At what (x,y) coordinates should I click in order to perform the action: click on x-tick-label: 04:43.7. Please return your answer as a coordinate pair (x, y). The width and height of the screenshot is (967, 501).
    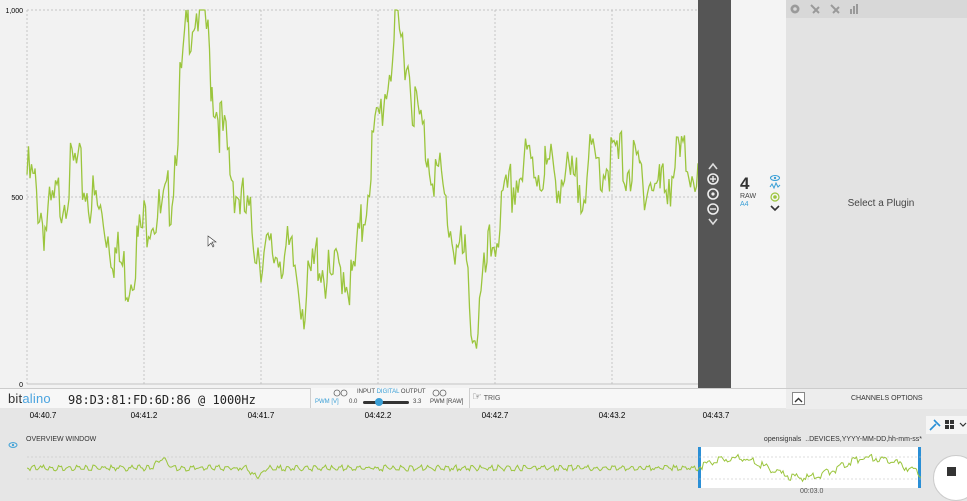
    Looking at the image, I should click on (716, 415).